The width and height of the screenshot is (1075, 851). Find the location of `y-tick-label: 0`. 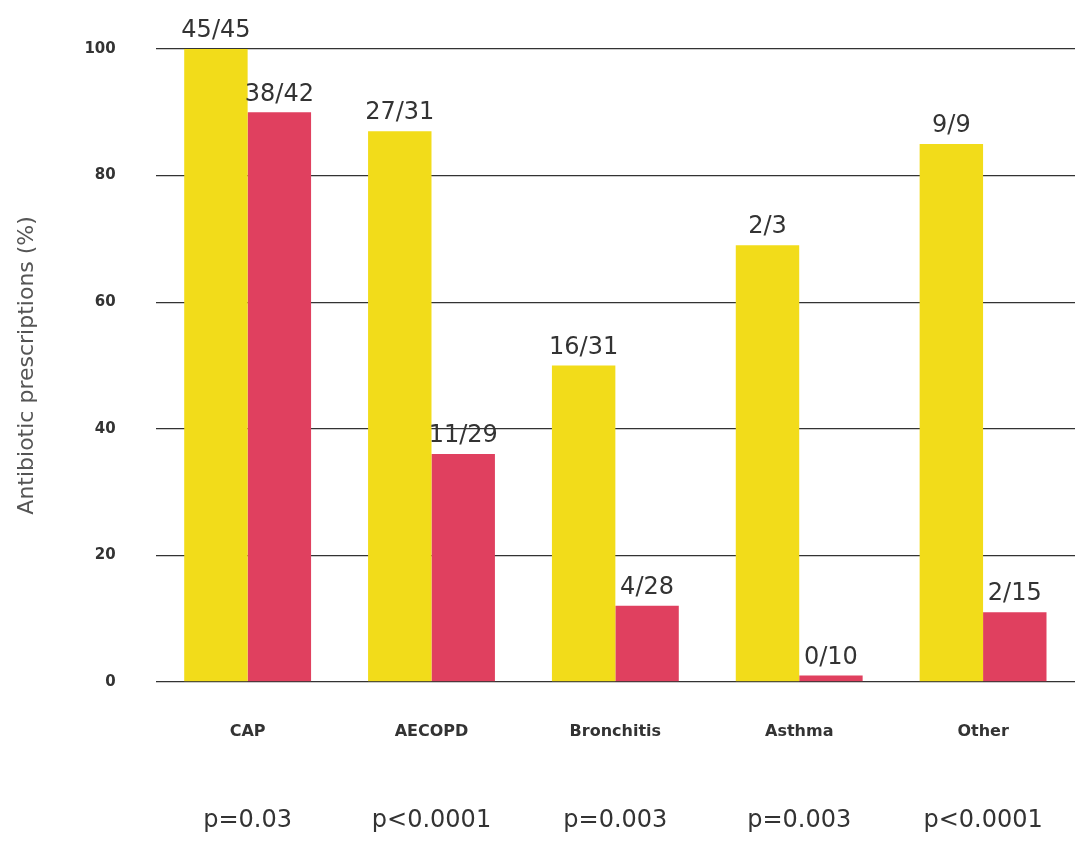

y-tick-label: 0 is located at coordinates (110, 680).